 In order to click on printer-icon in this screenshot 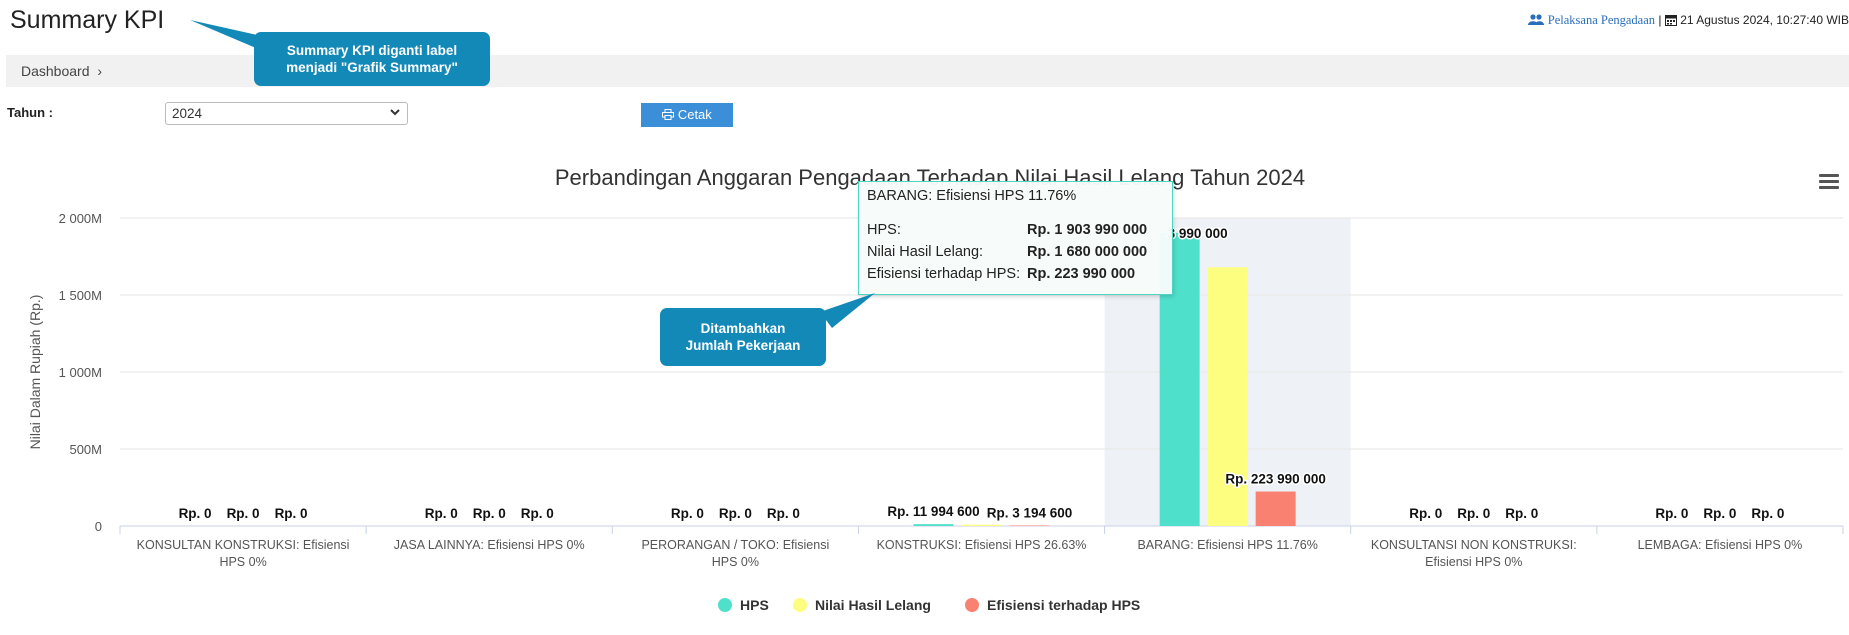, I will do `click(670, 114)`.